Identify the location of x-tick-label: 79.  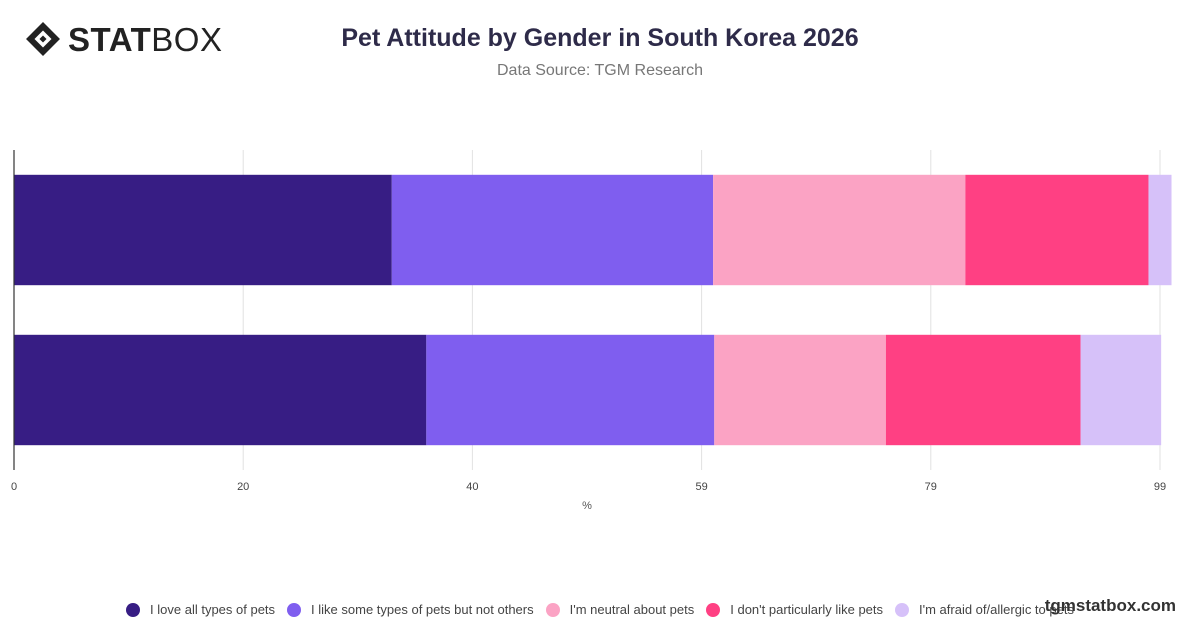
(931, 487).